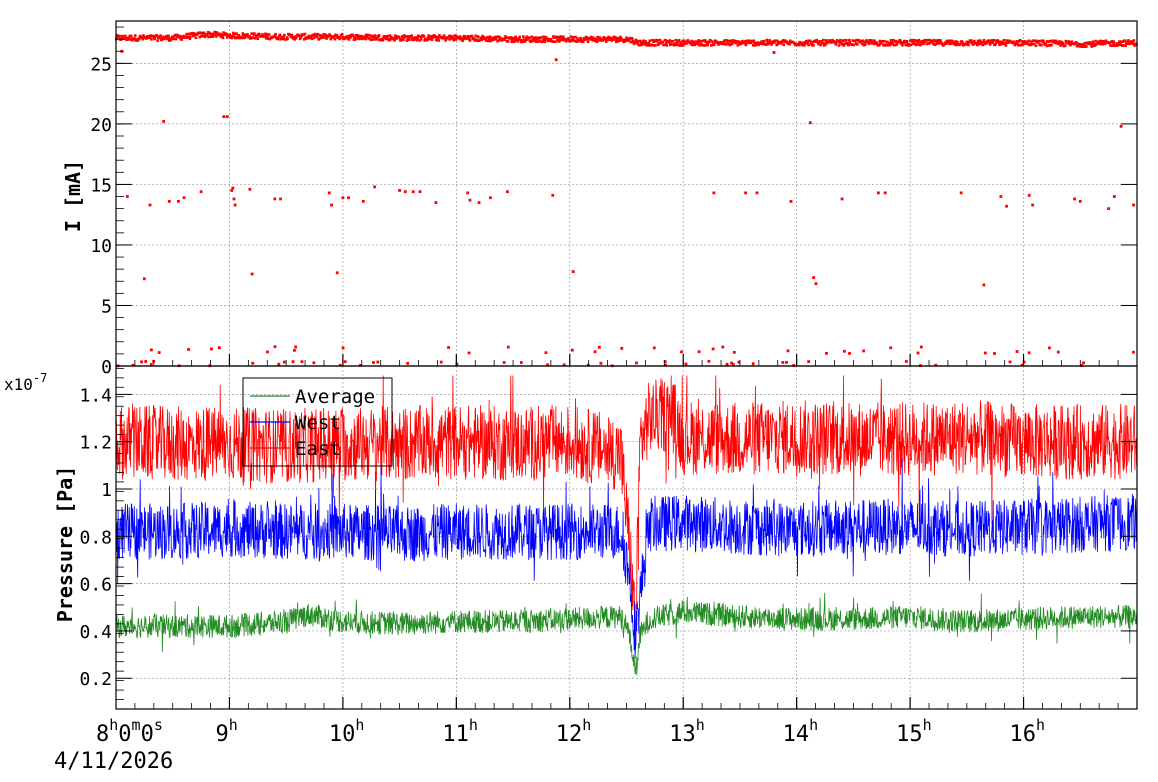 The width and height of the screenshot is (1158, 782). What do you see at coordinates (95, 632) in the screenshot?
I see `pressure-y-tick-label: 0.4` at bounding box center [95, 632].